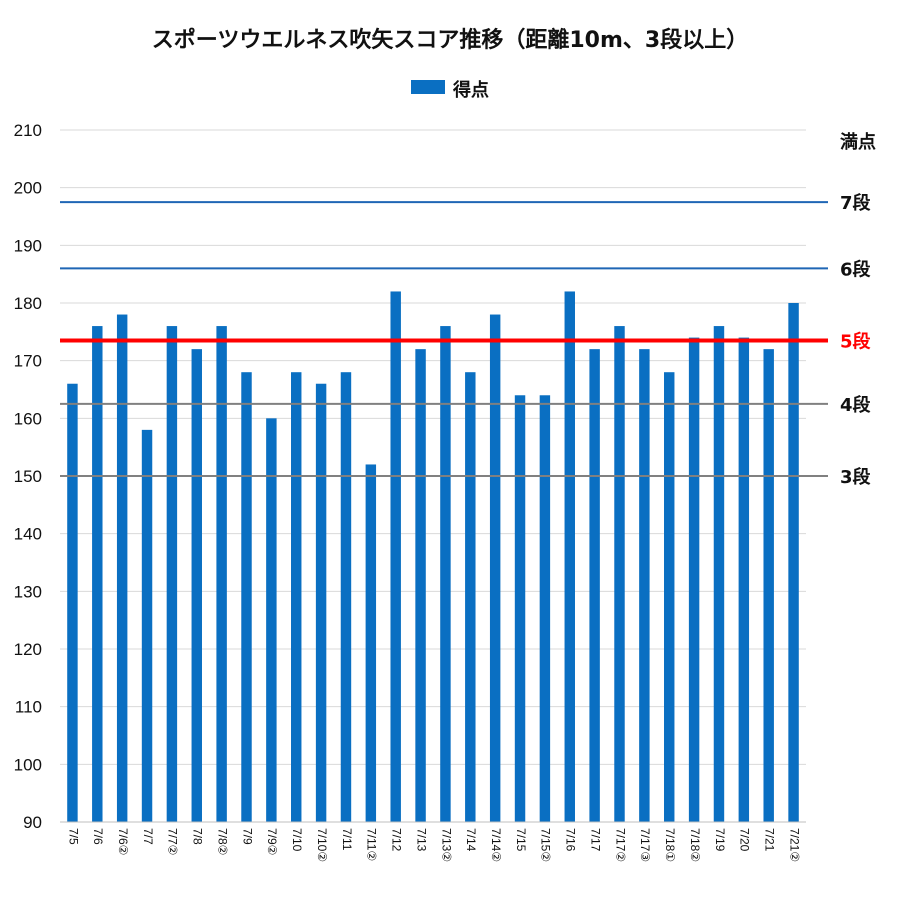 Image resolution: width=900 pixels, height=900 pixels. I want to click on x-tick-label: 7/11, so click(347, 839).